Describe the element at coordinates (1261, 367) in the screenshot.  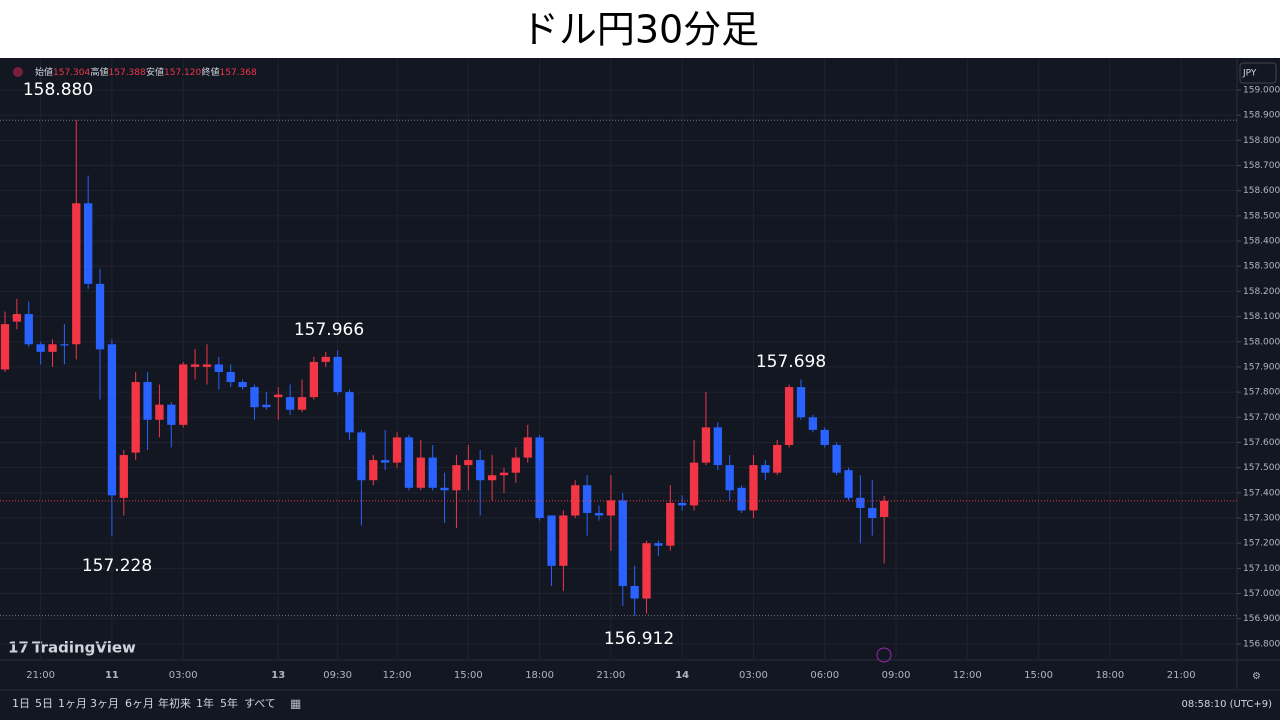
I see `y-tick-label: 157.900` at that location.